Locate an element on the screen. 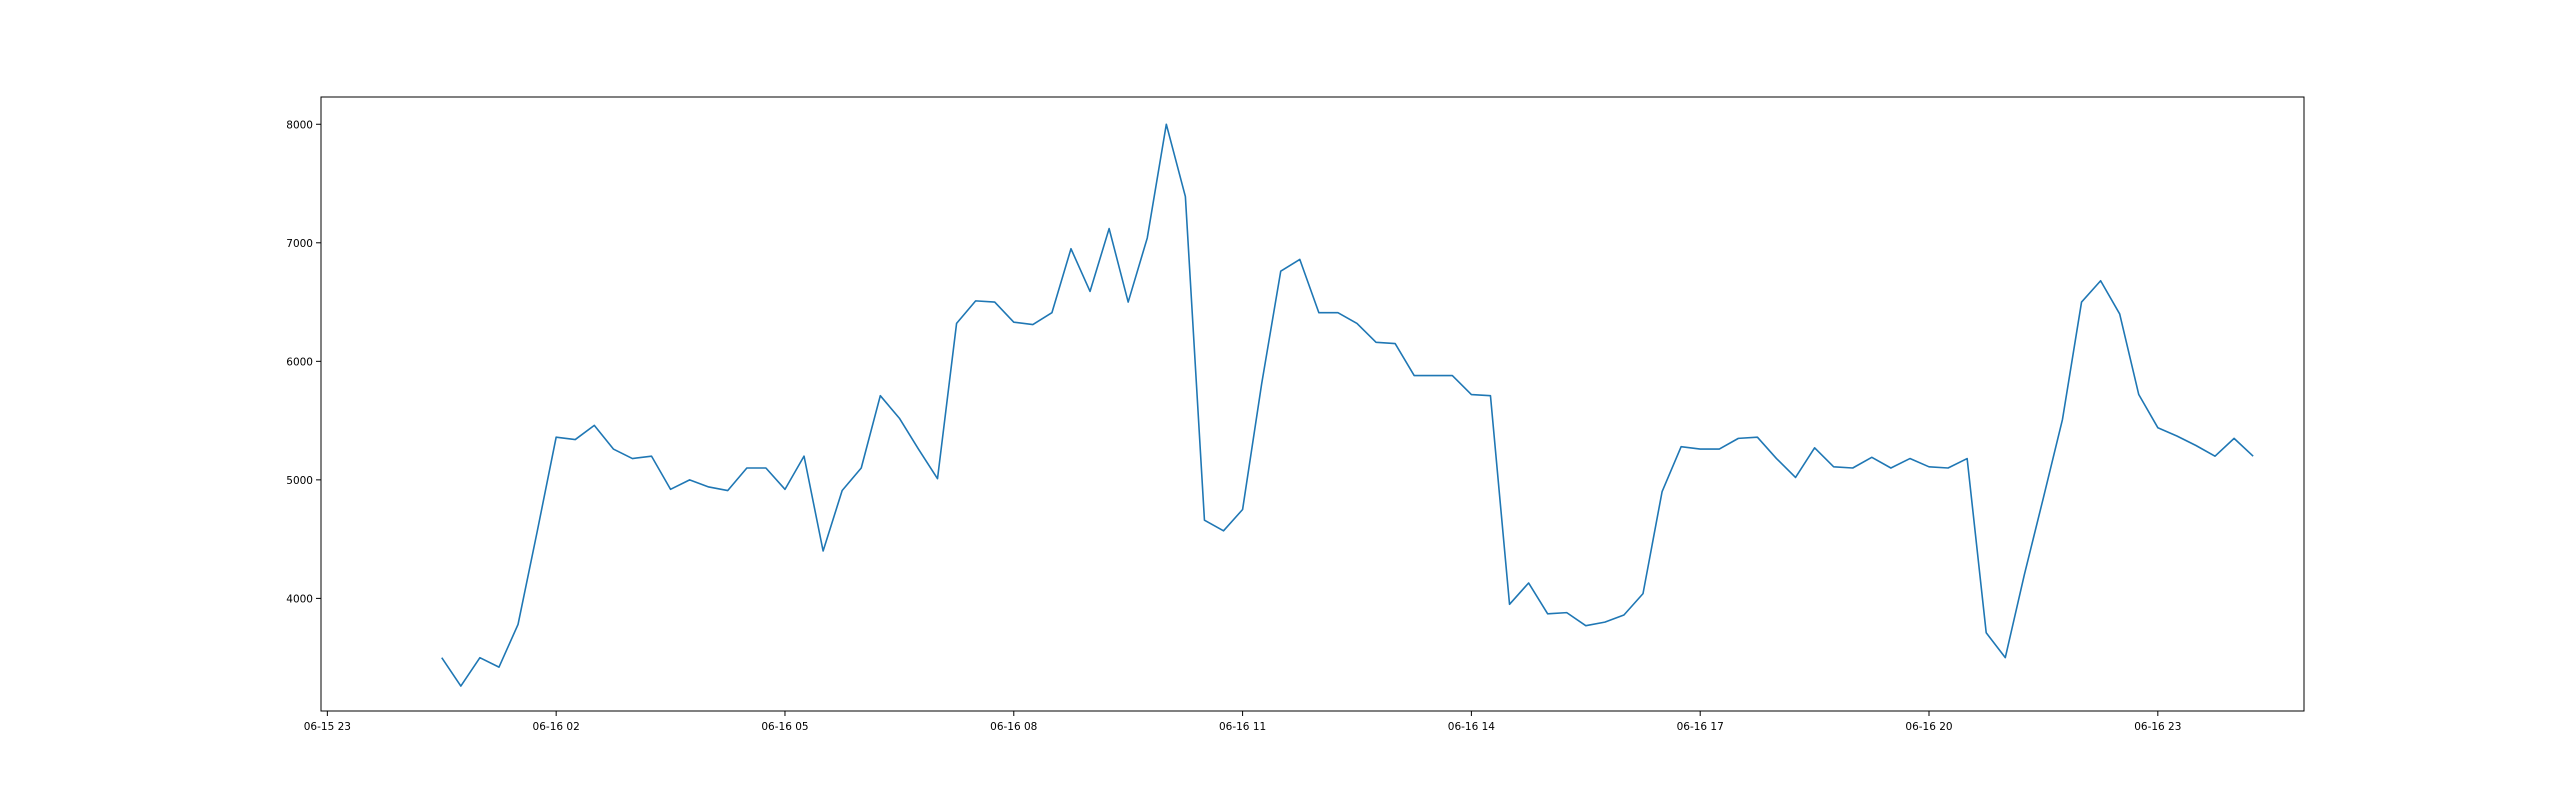 Image resolution: width=2560 pixels, height=800 pixels. x-tick-label: 06-16 11 is located at coordinates (1242, 727).